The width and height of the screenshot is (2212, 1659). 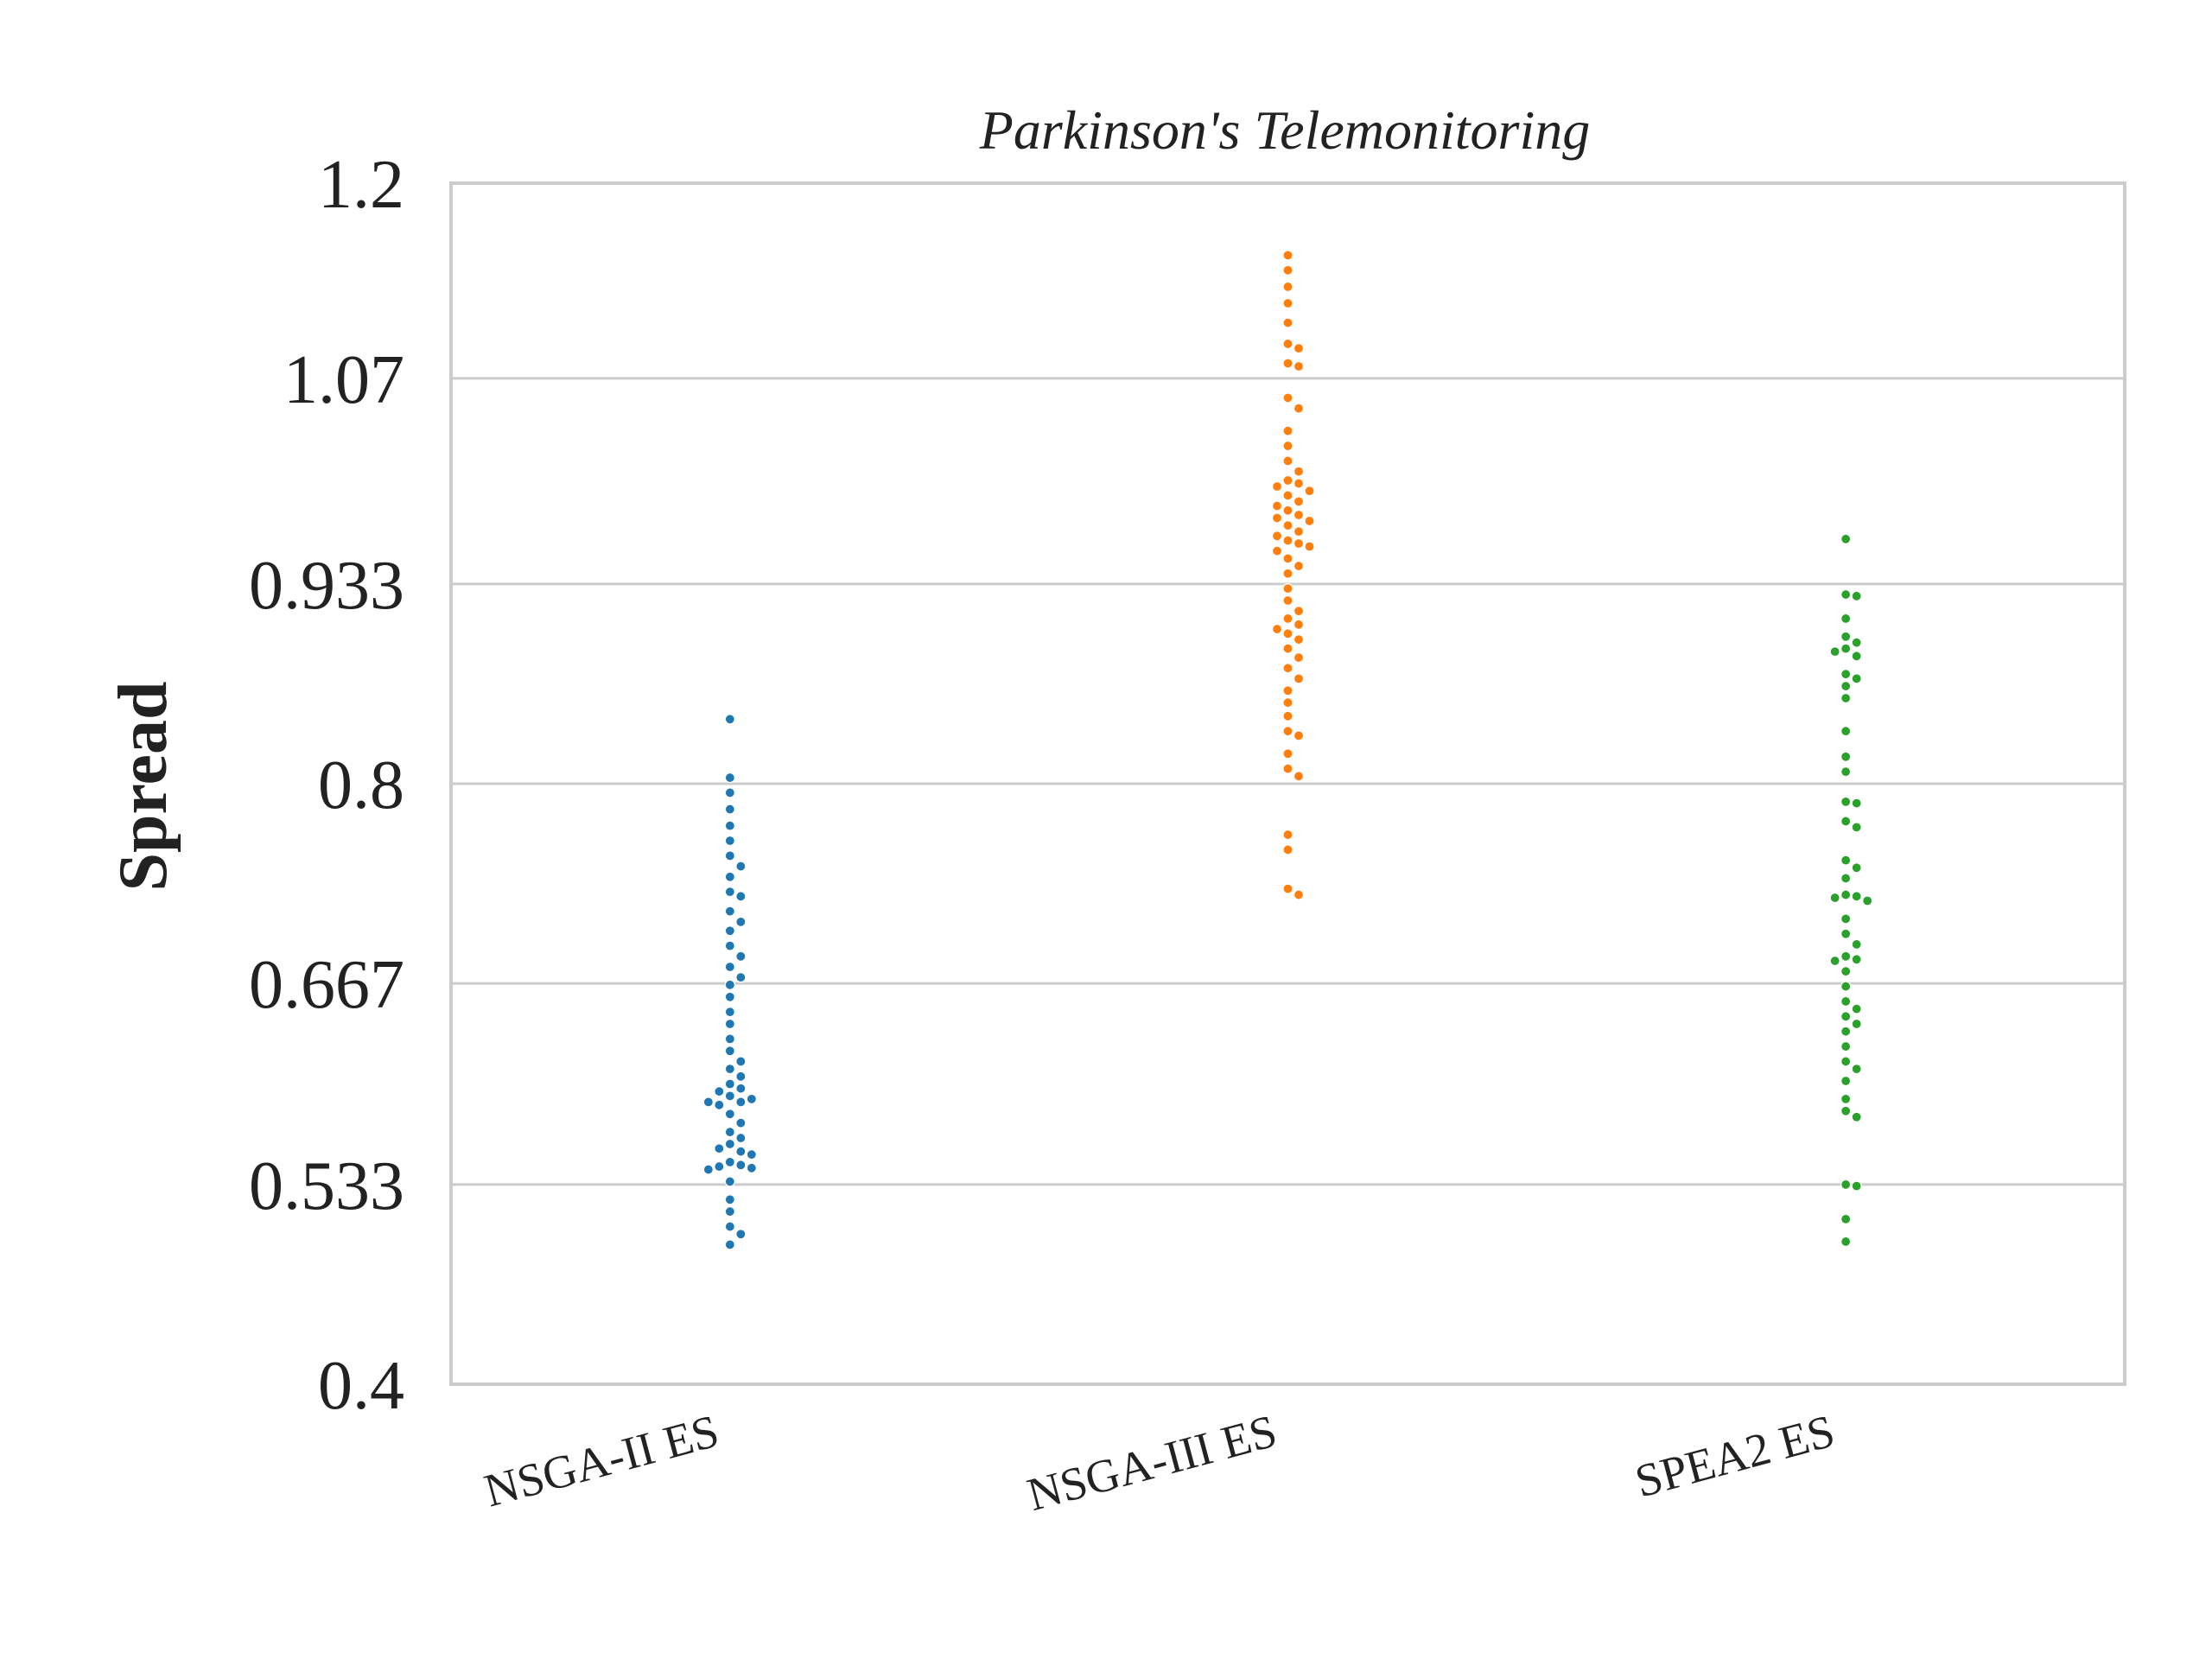 I want to click on y-tick-label: 0.667, so click(x=326, y=985).